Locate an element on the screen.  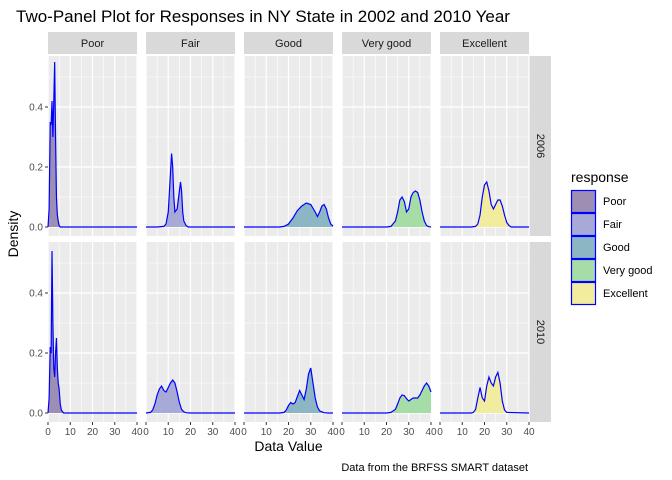
density-line-2006-very-good is located at coordinates (387, 209).